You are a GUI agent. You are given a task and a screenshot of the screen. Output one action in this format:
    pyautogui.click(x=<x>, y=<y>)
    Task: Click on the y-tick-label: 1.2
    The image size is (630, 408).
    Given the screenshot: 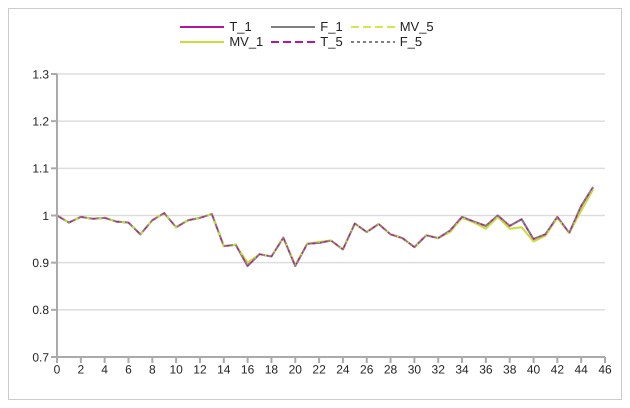 What is the action you would take?
    pyautogui.click(x=41, y=121)
    